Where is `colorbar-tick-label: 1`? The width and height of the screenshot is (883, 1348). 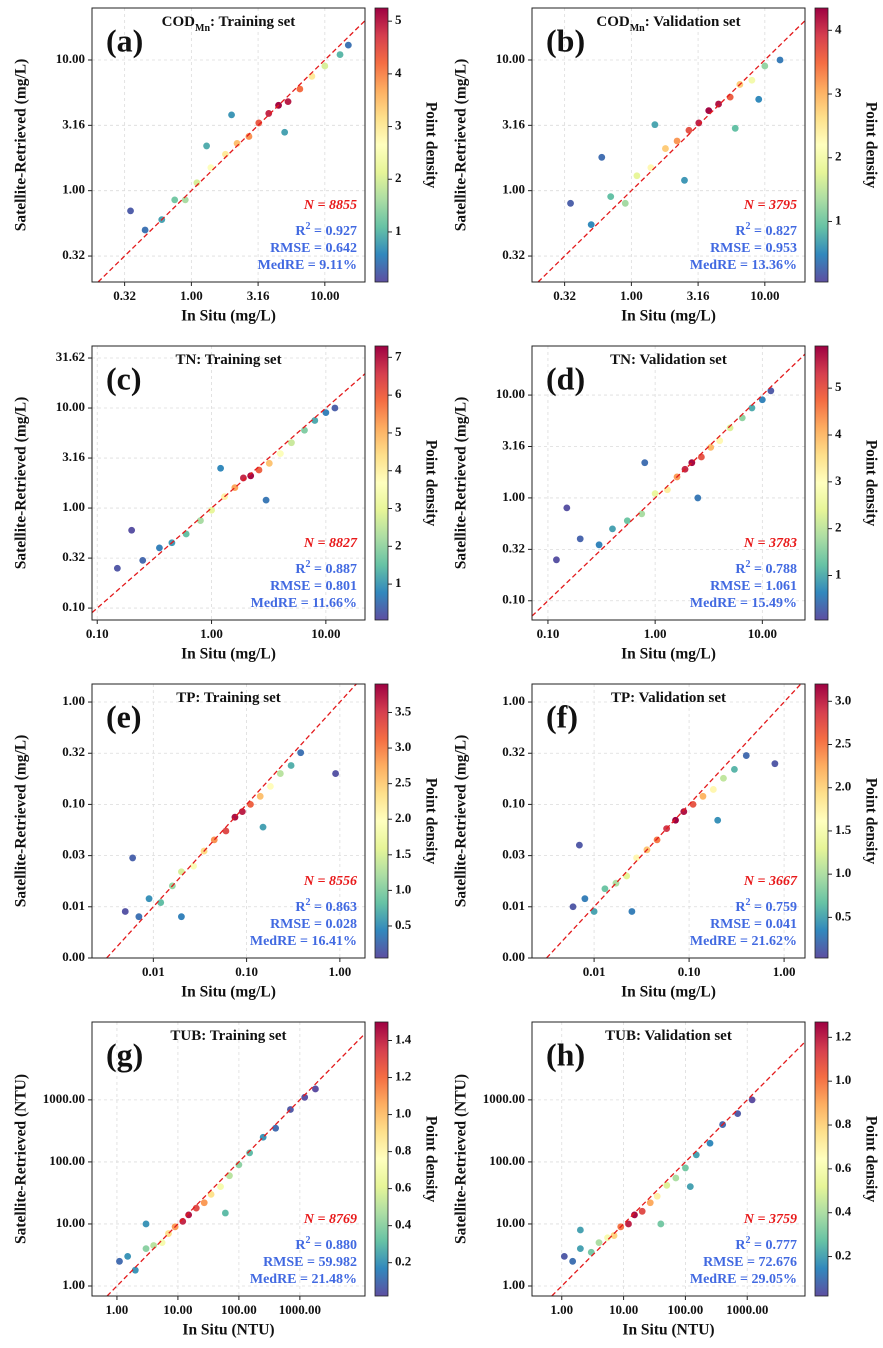 colorbar-tick-label: 1 is located at coordinates (398, 230).